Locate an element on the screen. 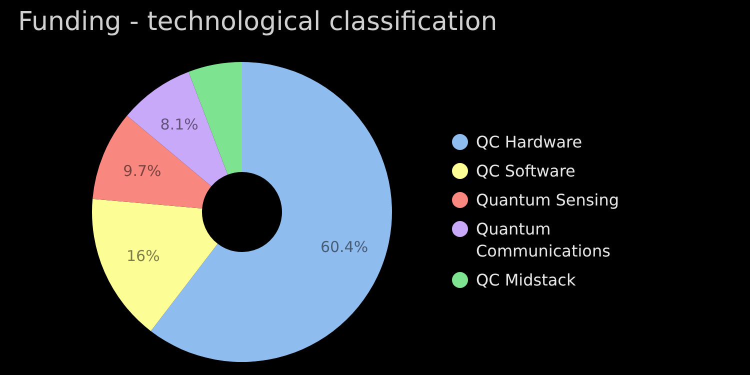 The width and height of the screenshot is (750, 375). data-label: 16% is located at coordinates (143, 255).